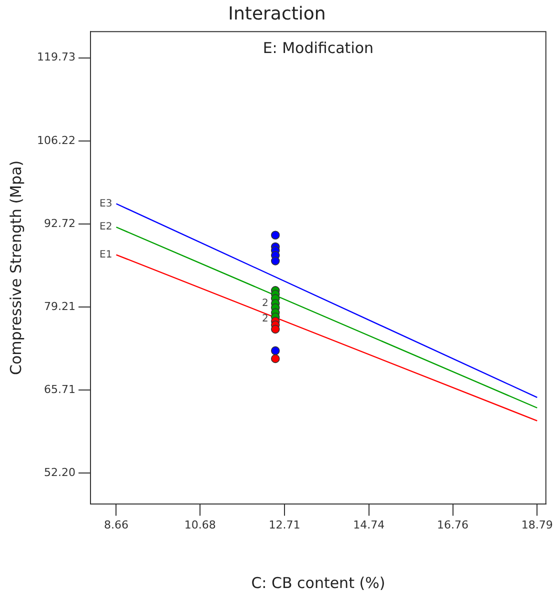  I want to click on text: E: Modification, so click(318, 47).